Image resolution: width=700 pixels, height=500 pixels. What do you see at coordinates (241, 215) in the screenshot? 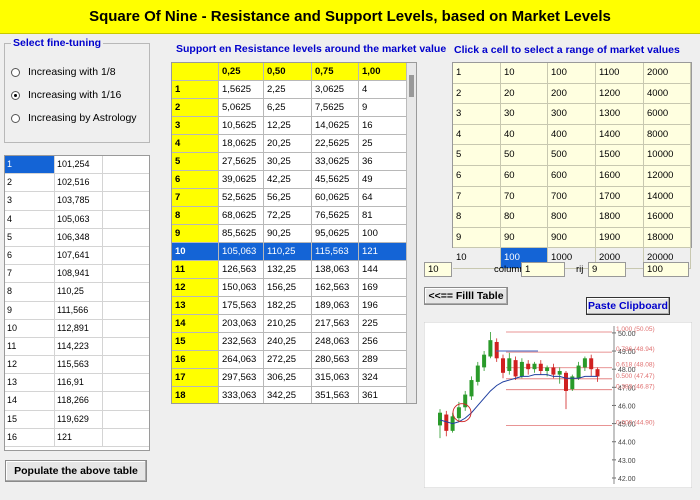
I see `grid-cell: 68,0625` at bounding box center [241, 215].